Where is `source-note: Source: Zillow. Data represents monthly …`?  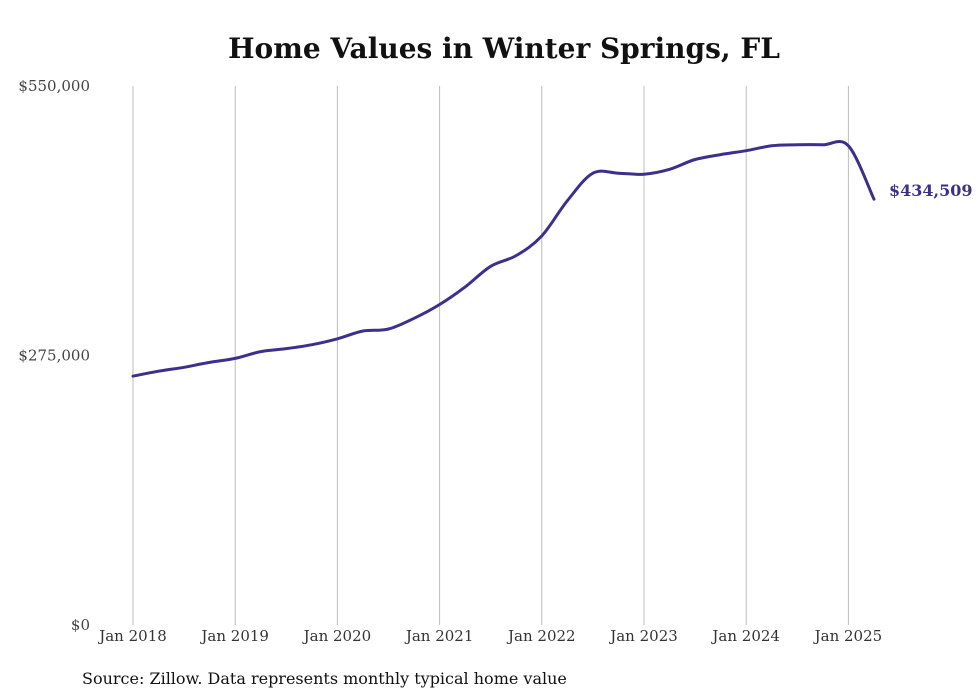
source-note: Source: Zillow. Data represents monthly … is located at coordinates (324, 678).